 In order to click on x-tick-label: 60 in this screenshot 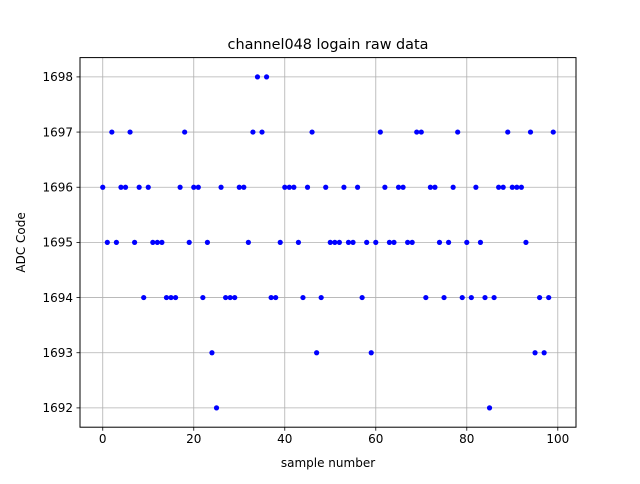, I will do `click(375, 439)`.